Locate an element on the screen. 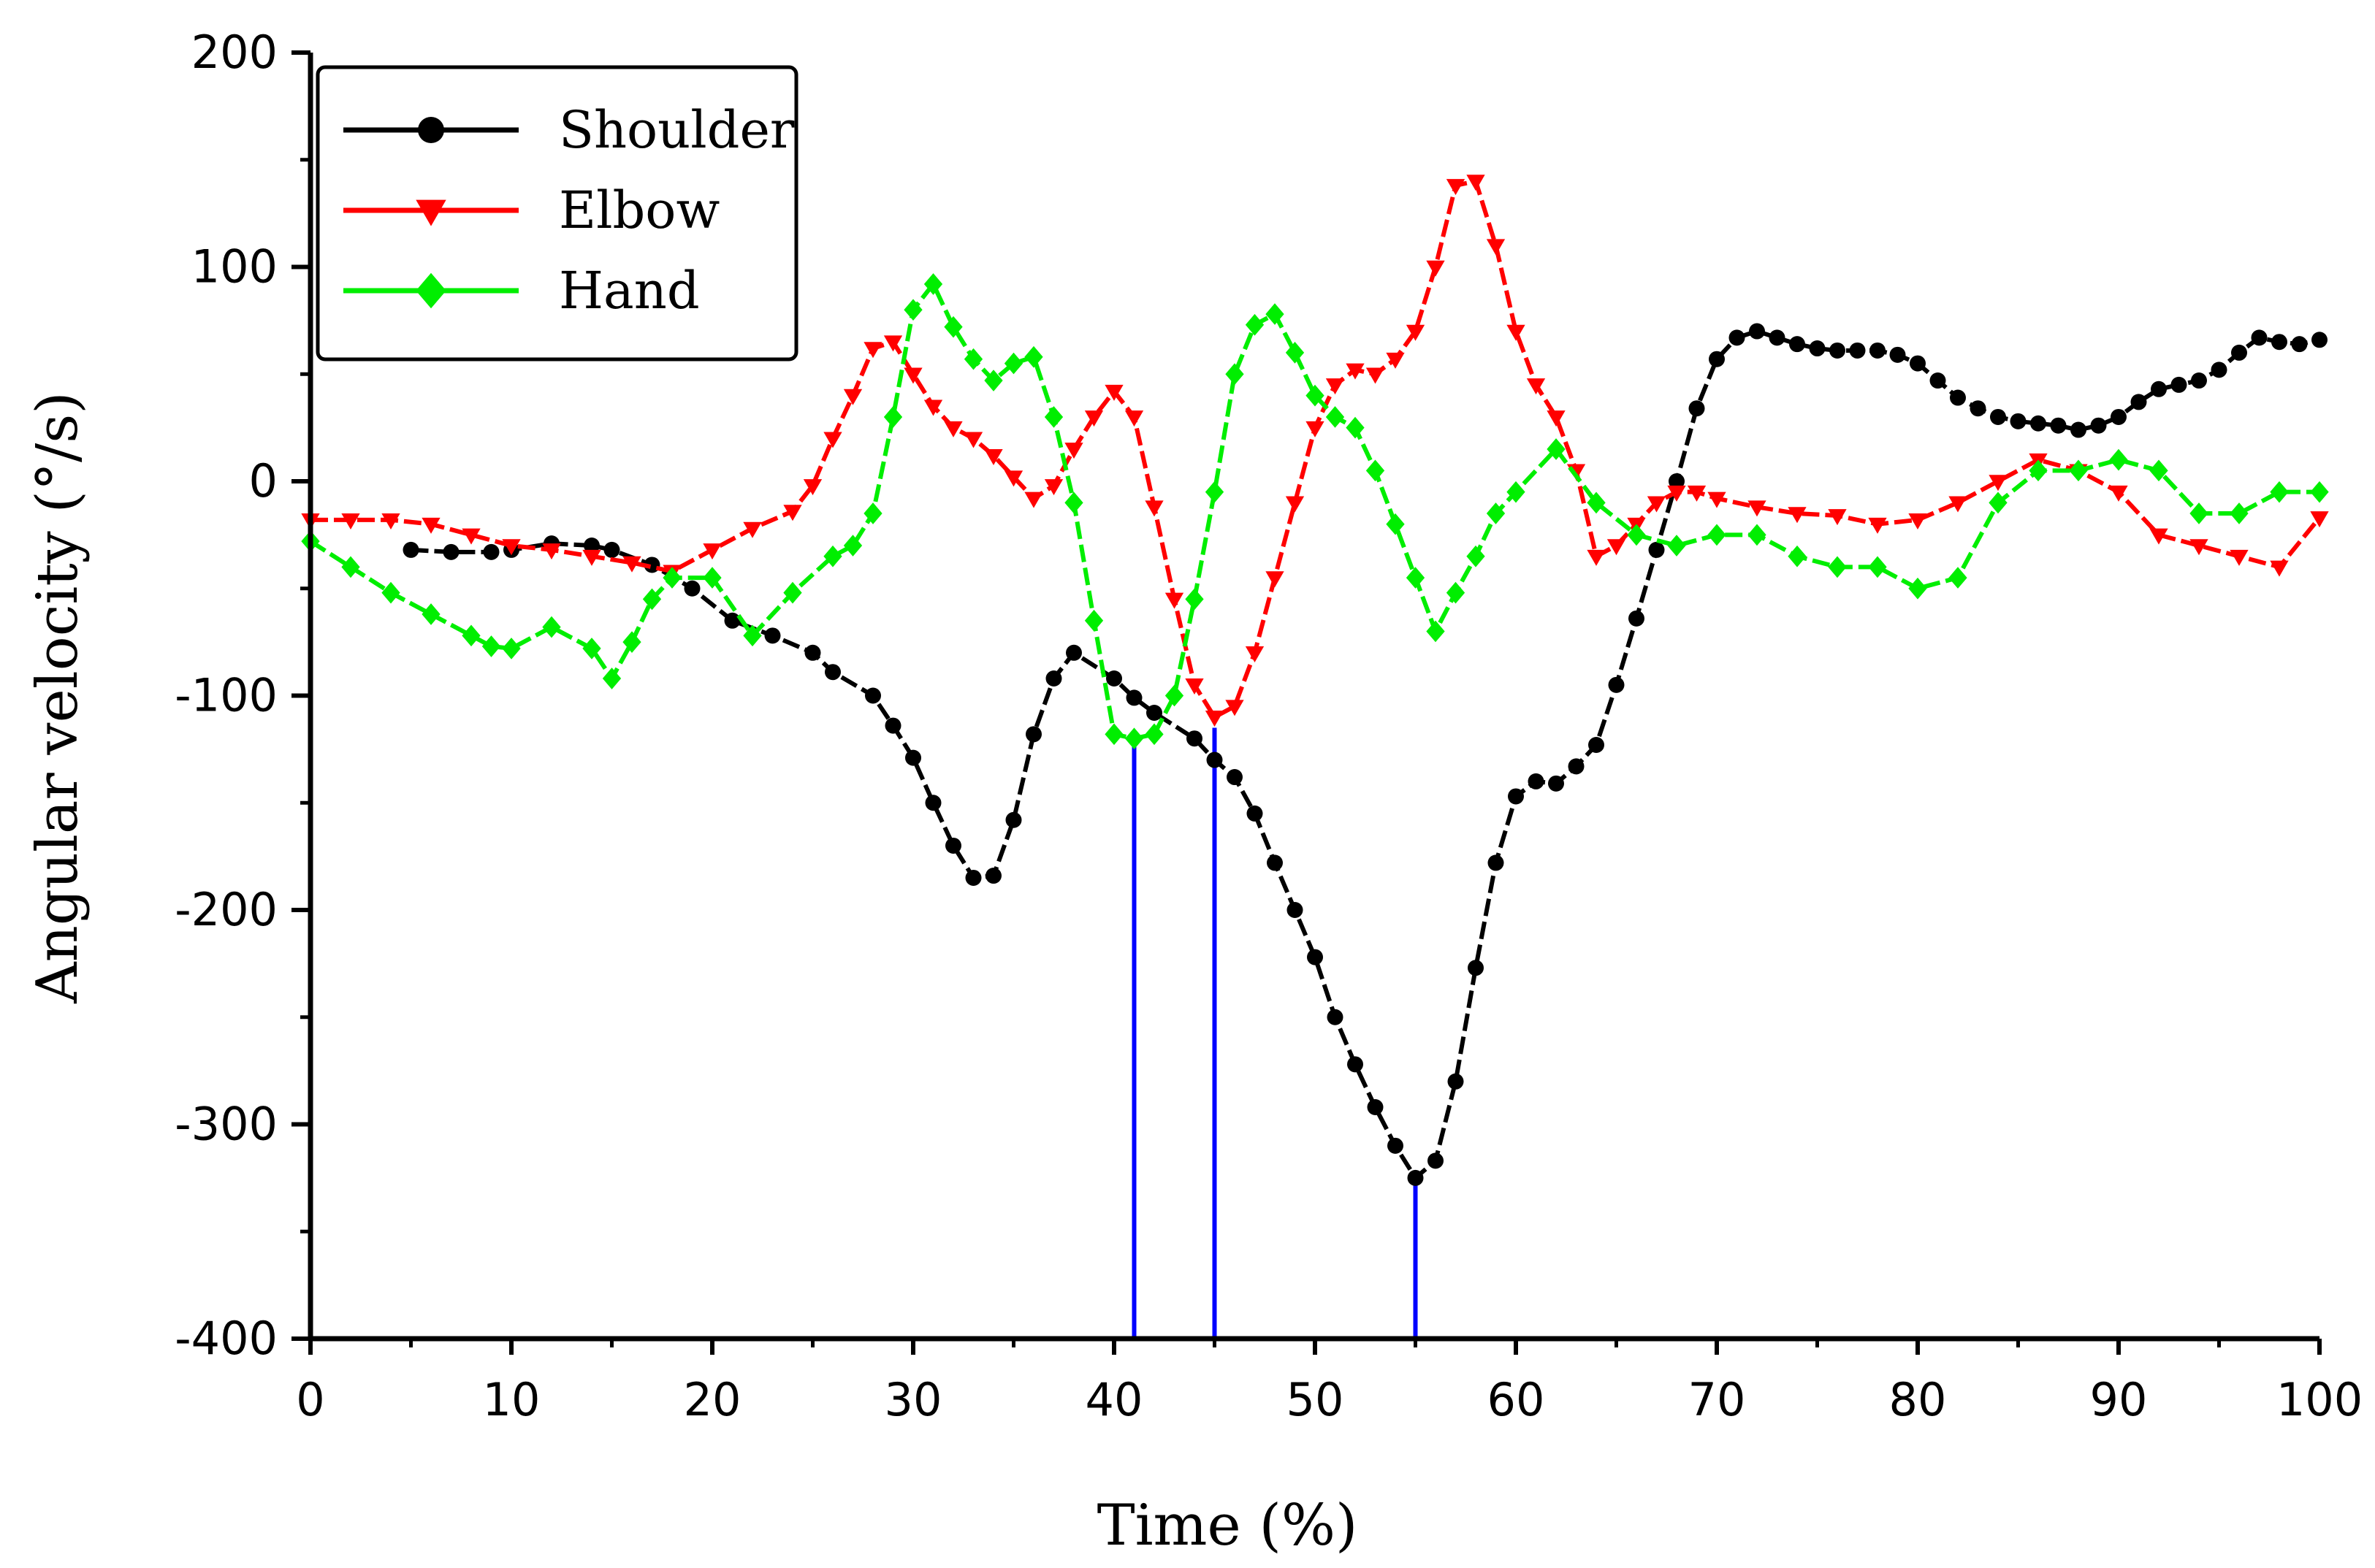 This screenshot has width=2375, height=1568. y-axis-title: Angular velocity (°/s) is located at coordinates (58, 697).